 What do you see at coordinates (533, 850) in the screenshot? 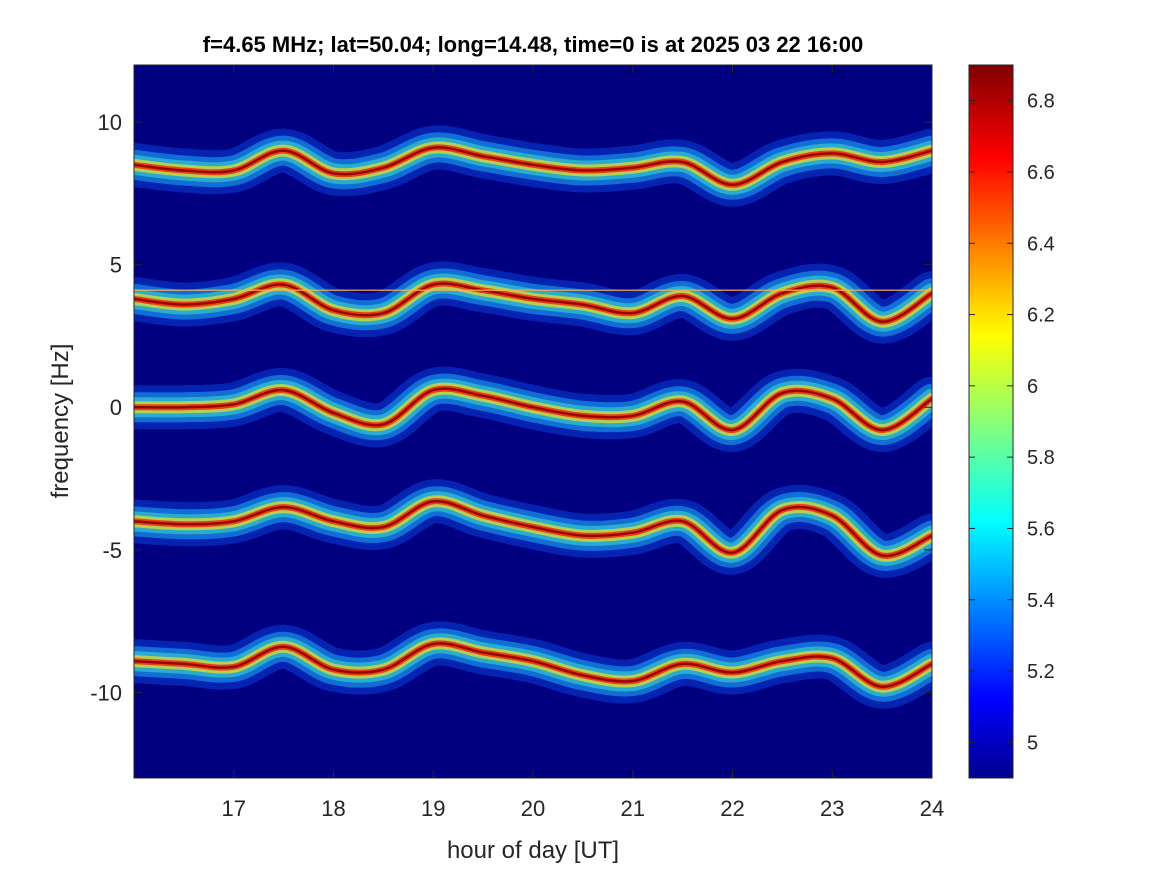
I see `x-axis-label: hour of day [UT]` at bounding box center [533, 850].